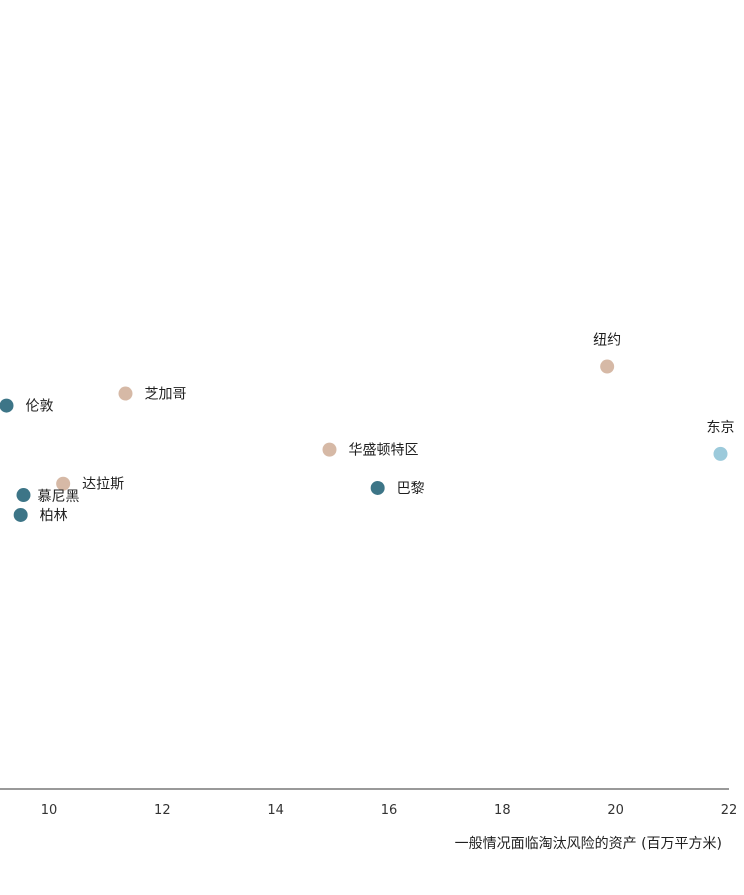  I want to click on x-tick-label: 16, so click(389, 810).